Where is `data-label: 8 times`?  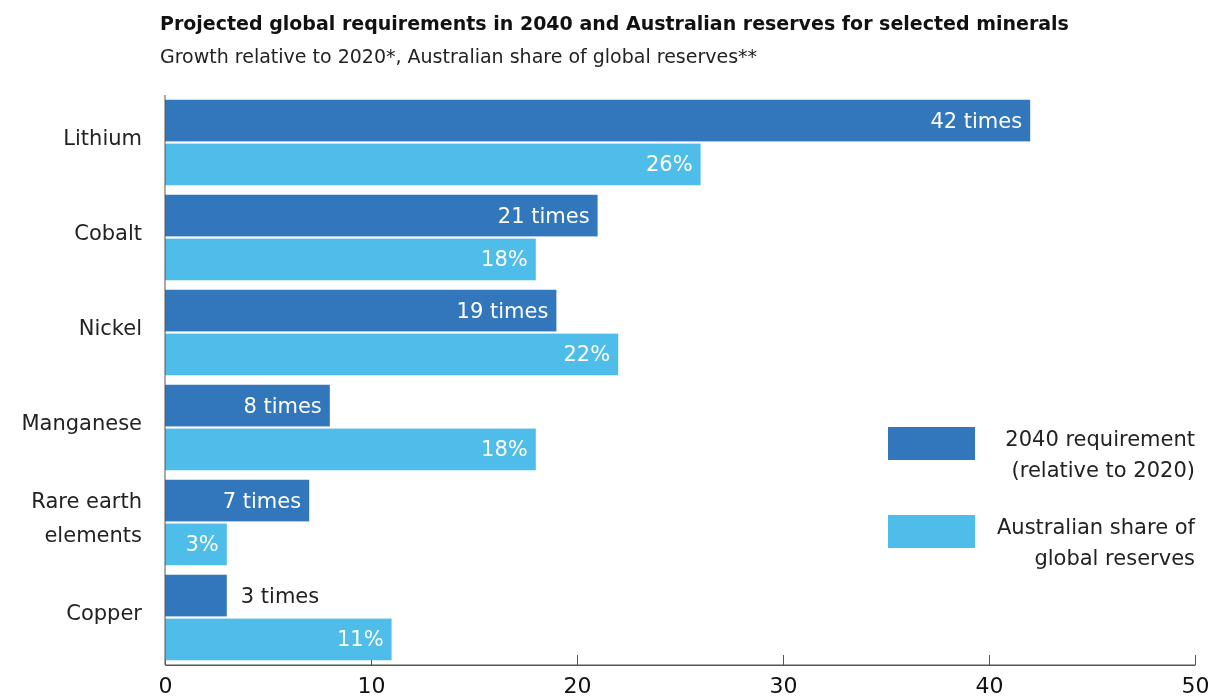 data-label: 8 times is located at coordinates (282, 405).